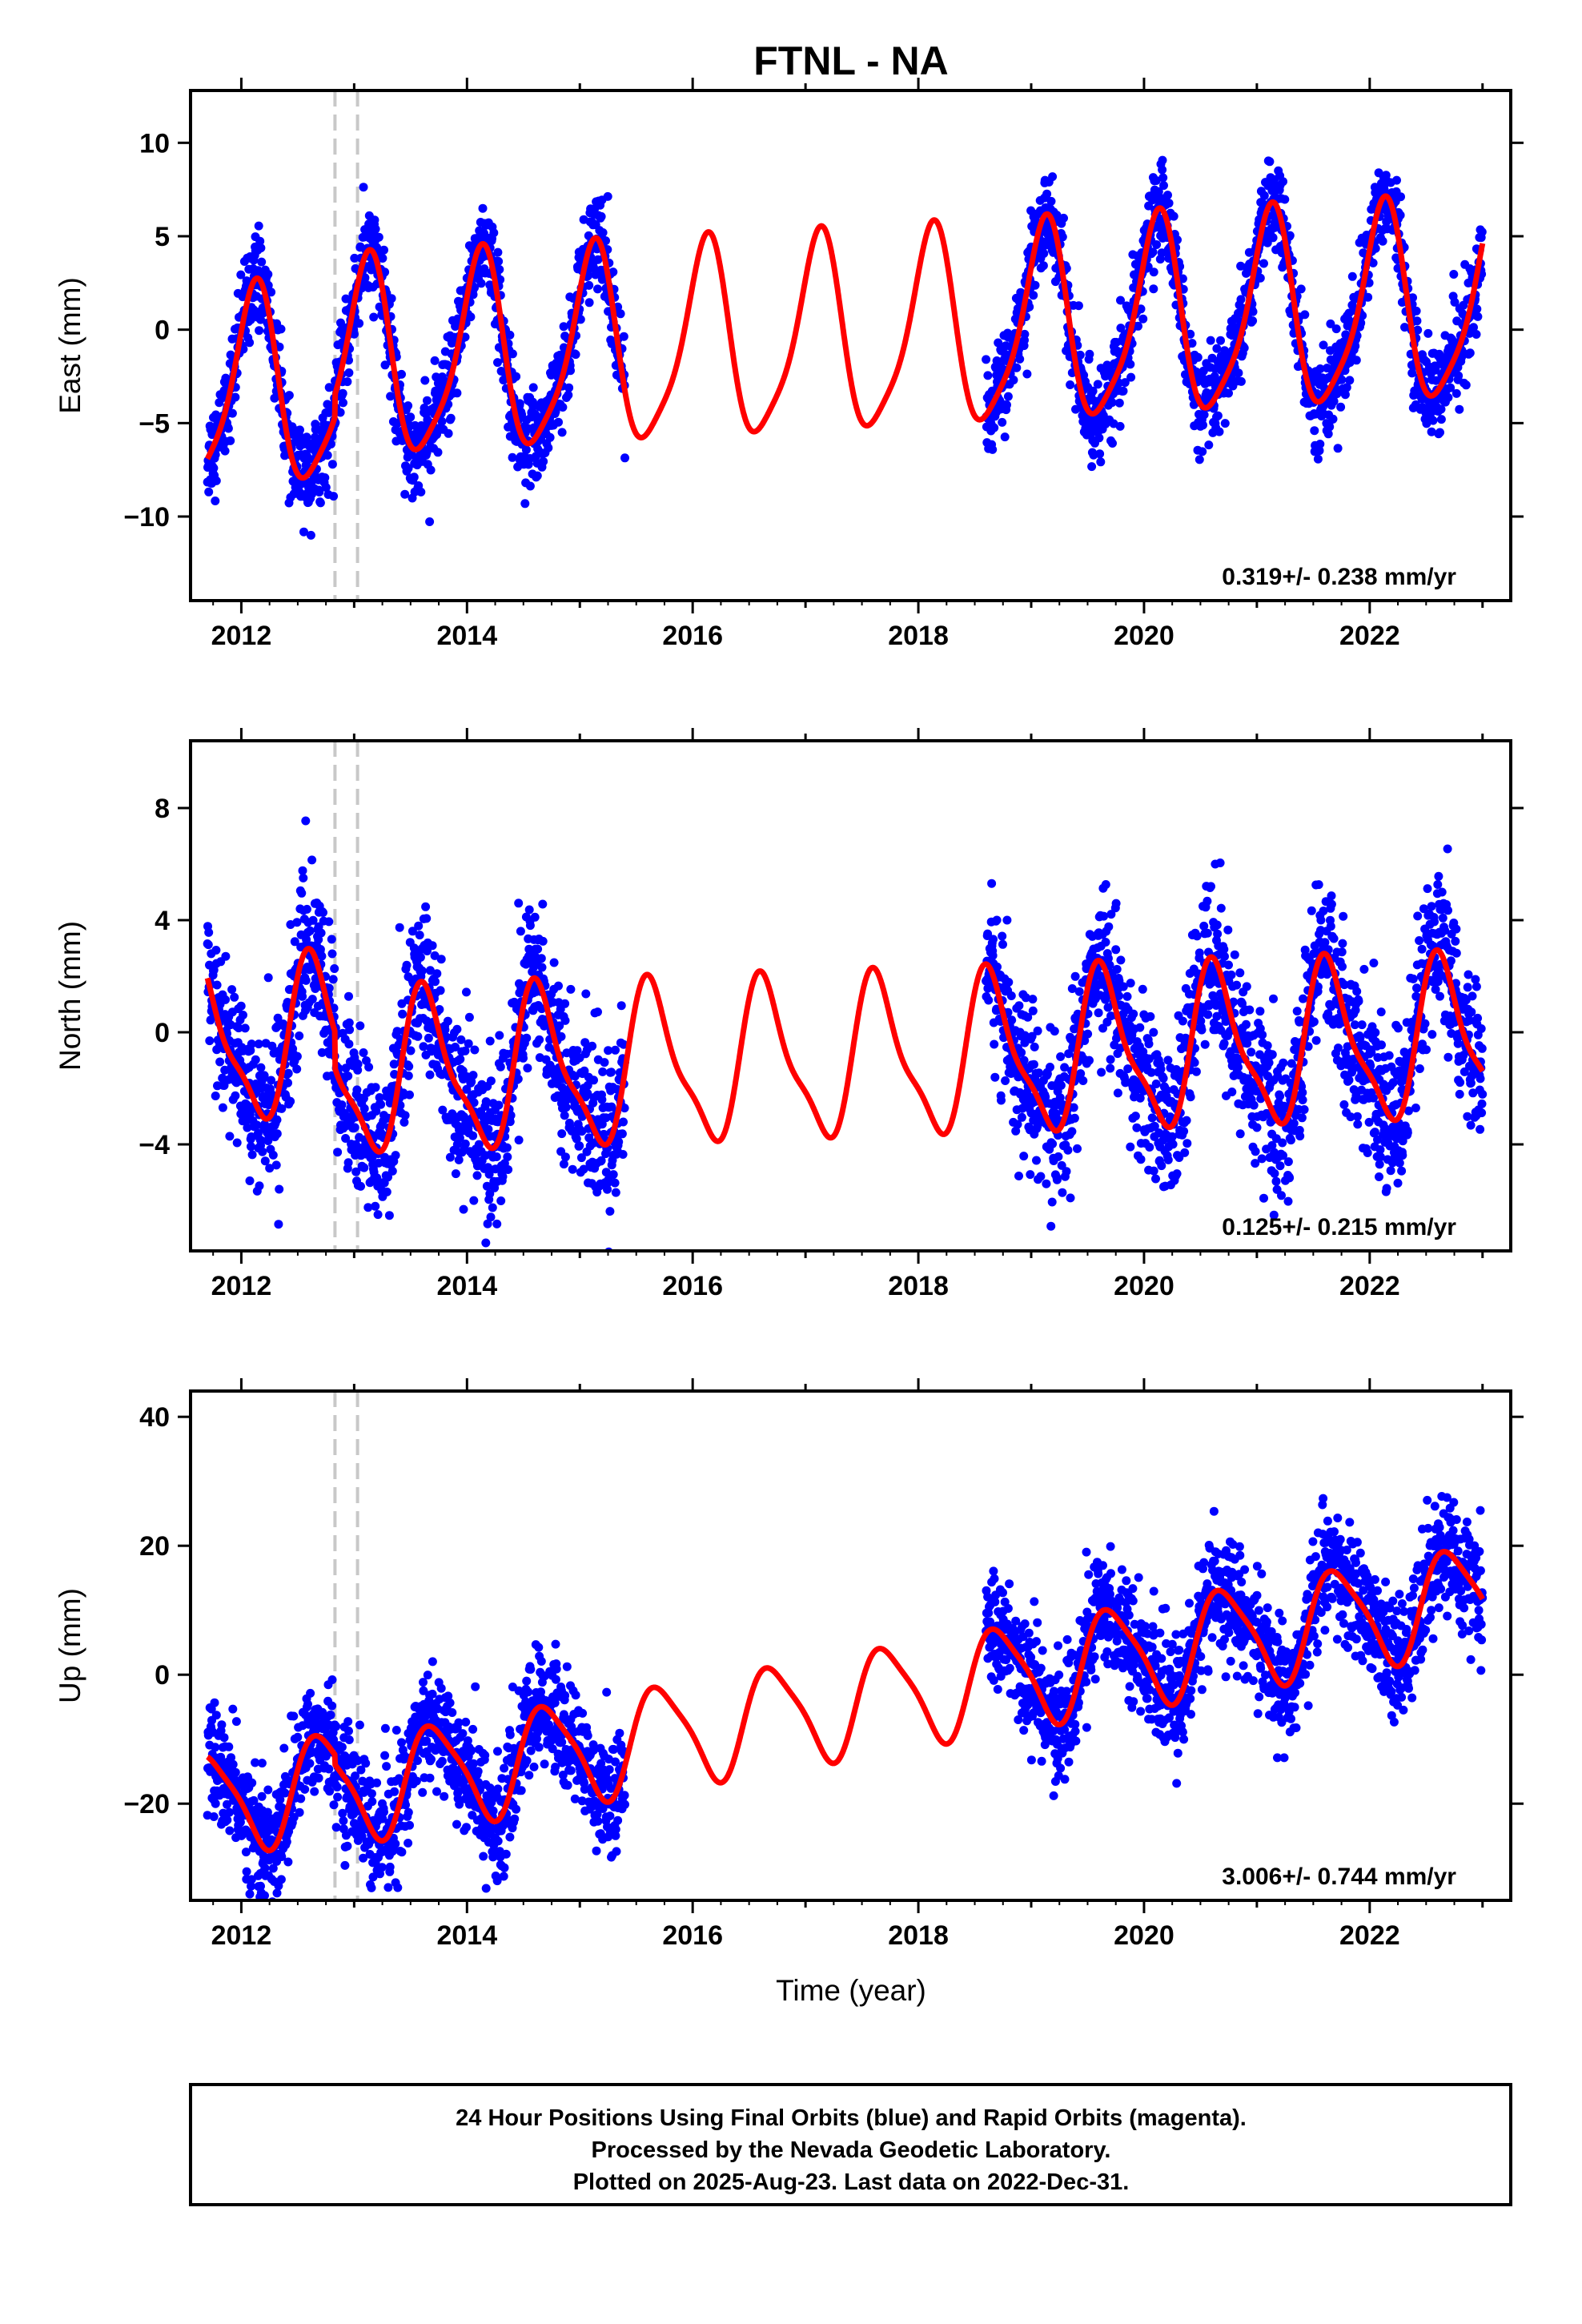 The image size is (1582, 2324). What do you see at coordinates (146, 517) in the screenshot?
I see `y-tick-label: −10` at bounding box center [146, 517].